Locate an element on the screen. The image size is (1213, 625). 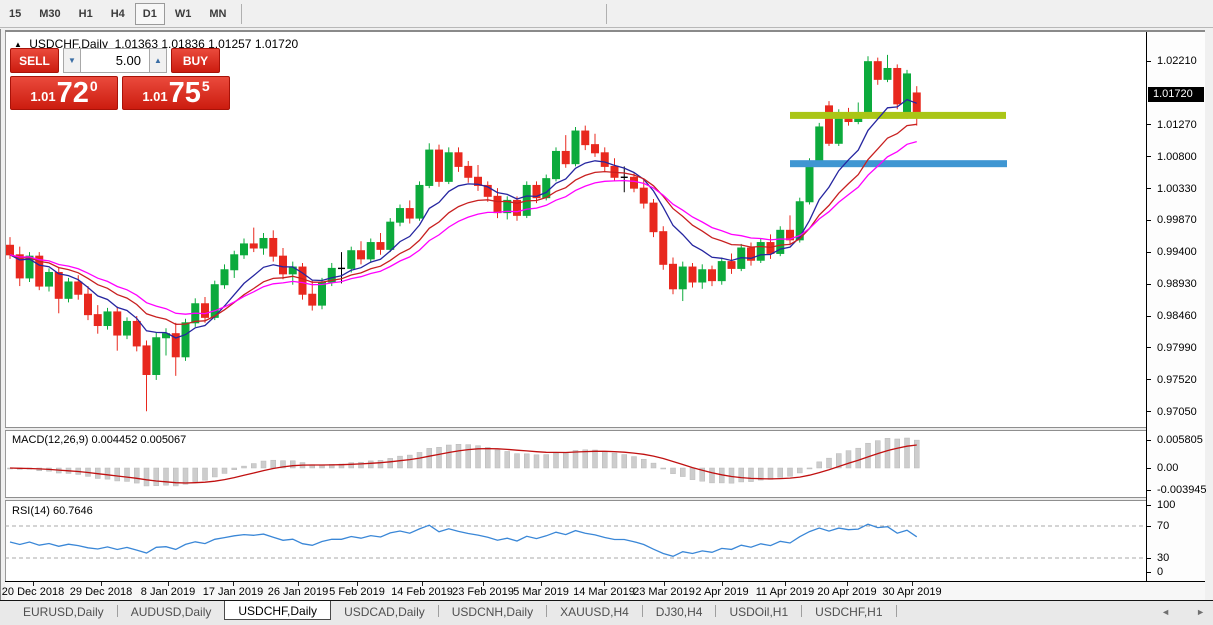
timeframe-button-15: 15 is located at coordinates (15, 13).